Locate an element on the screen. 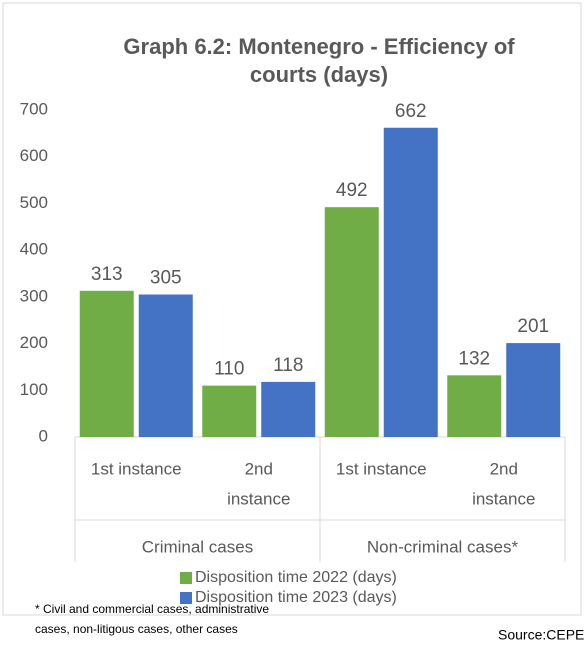  legend-label: Disposition time 2023 (days) is located at coordinates (296, 597).